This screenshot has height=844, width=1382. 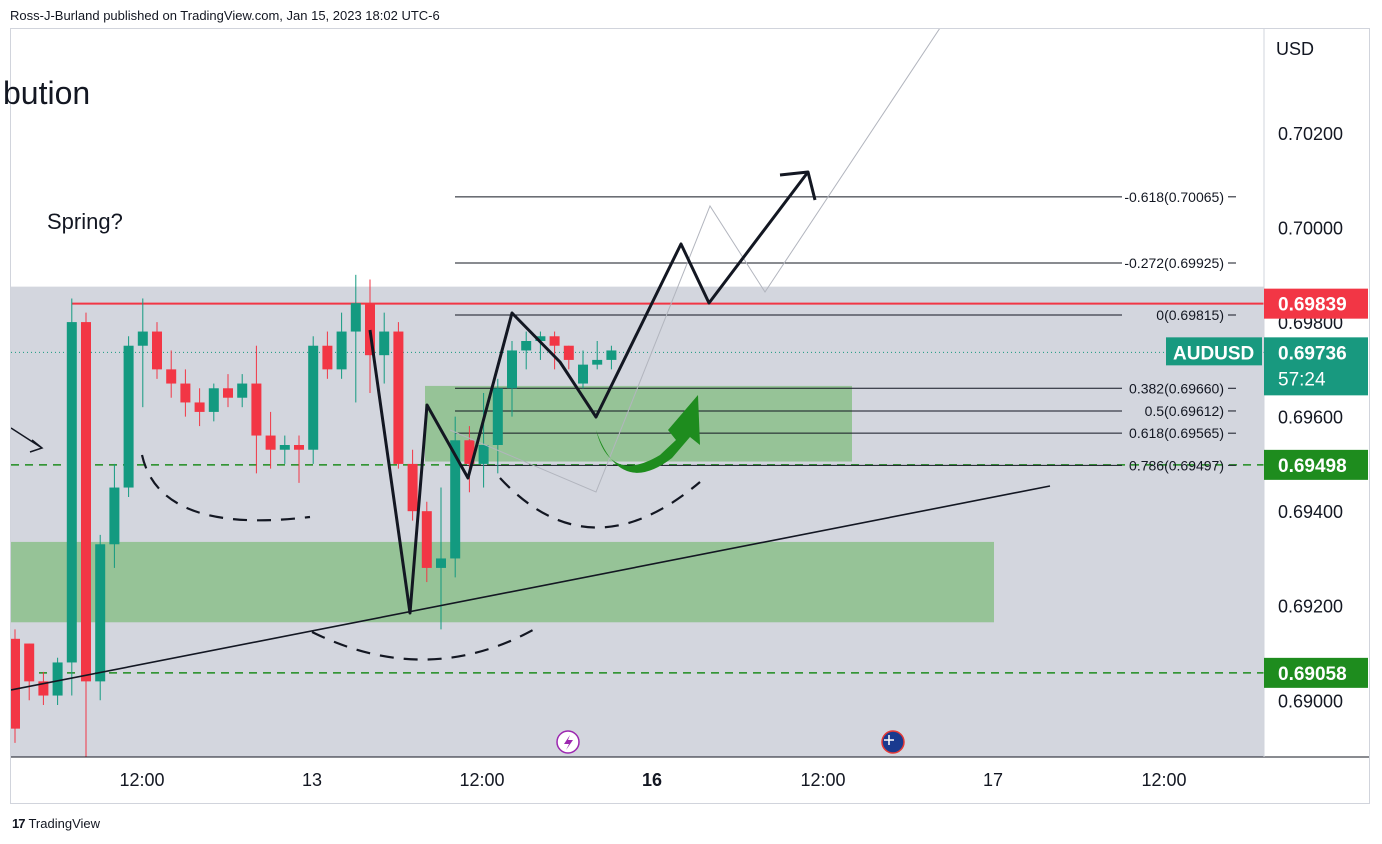 What do you see at coordinates (1310, 229) in the screenshot?
I see `y-tick-label: 0.70000` at bounding box center [1310, 229].